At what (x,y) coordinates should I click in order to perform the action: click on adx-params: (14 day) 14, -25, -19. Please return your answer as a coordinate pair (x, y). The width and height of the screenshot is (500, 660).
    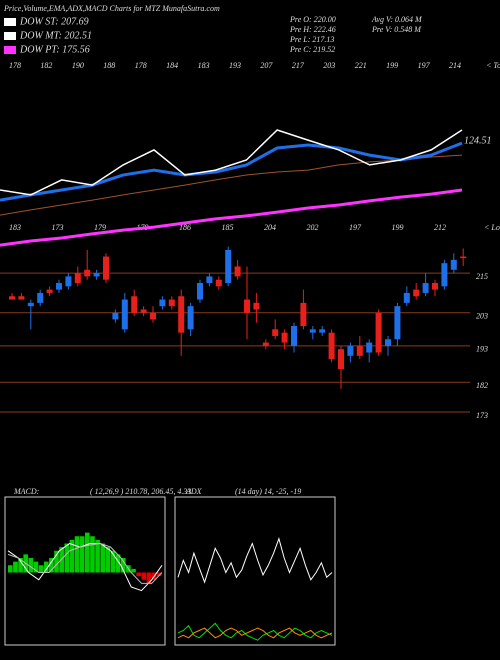
    Looking at the image, I should click on (268, 491).